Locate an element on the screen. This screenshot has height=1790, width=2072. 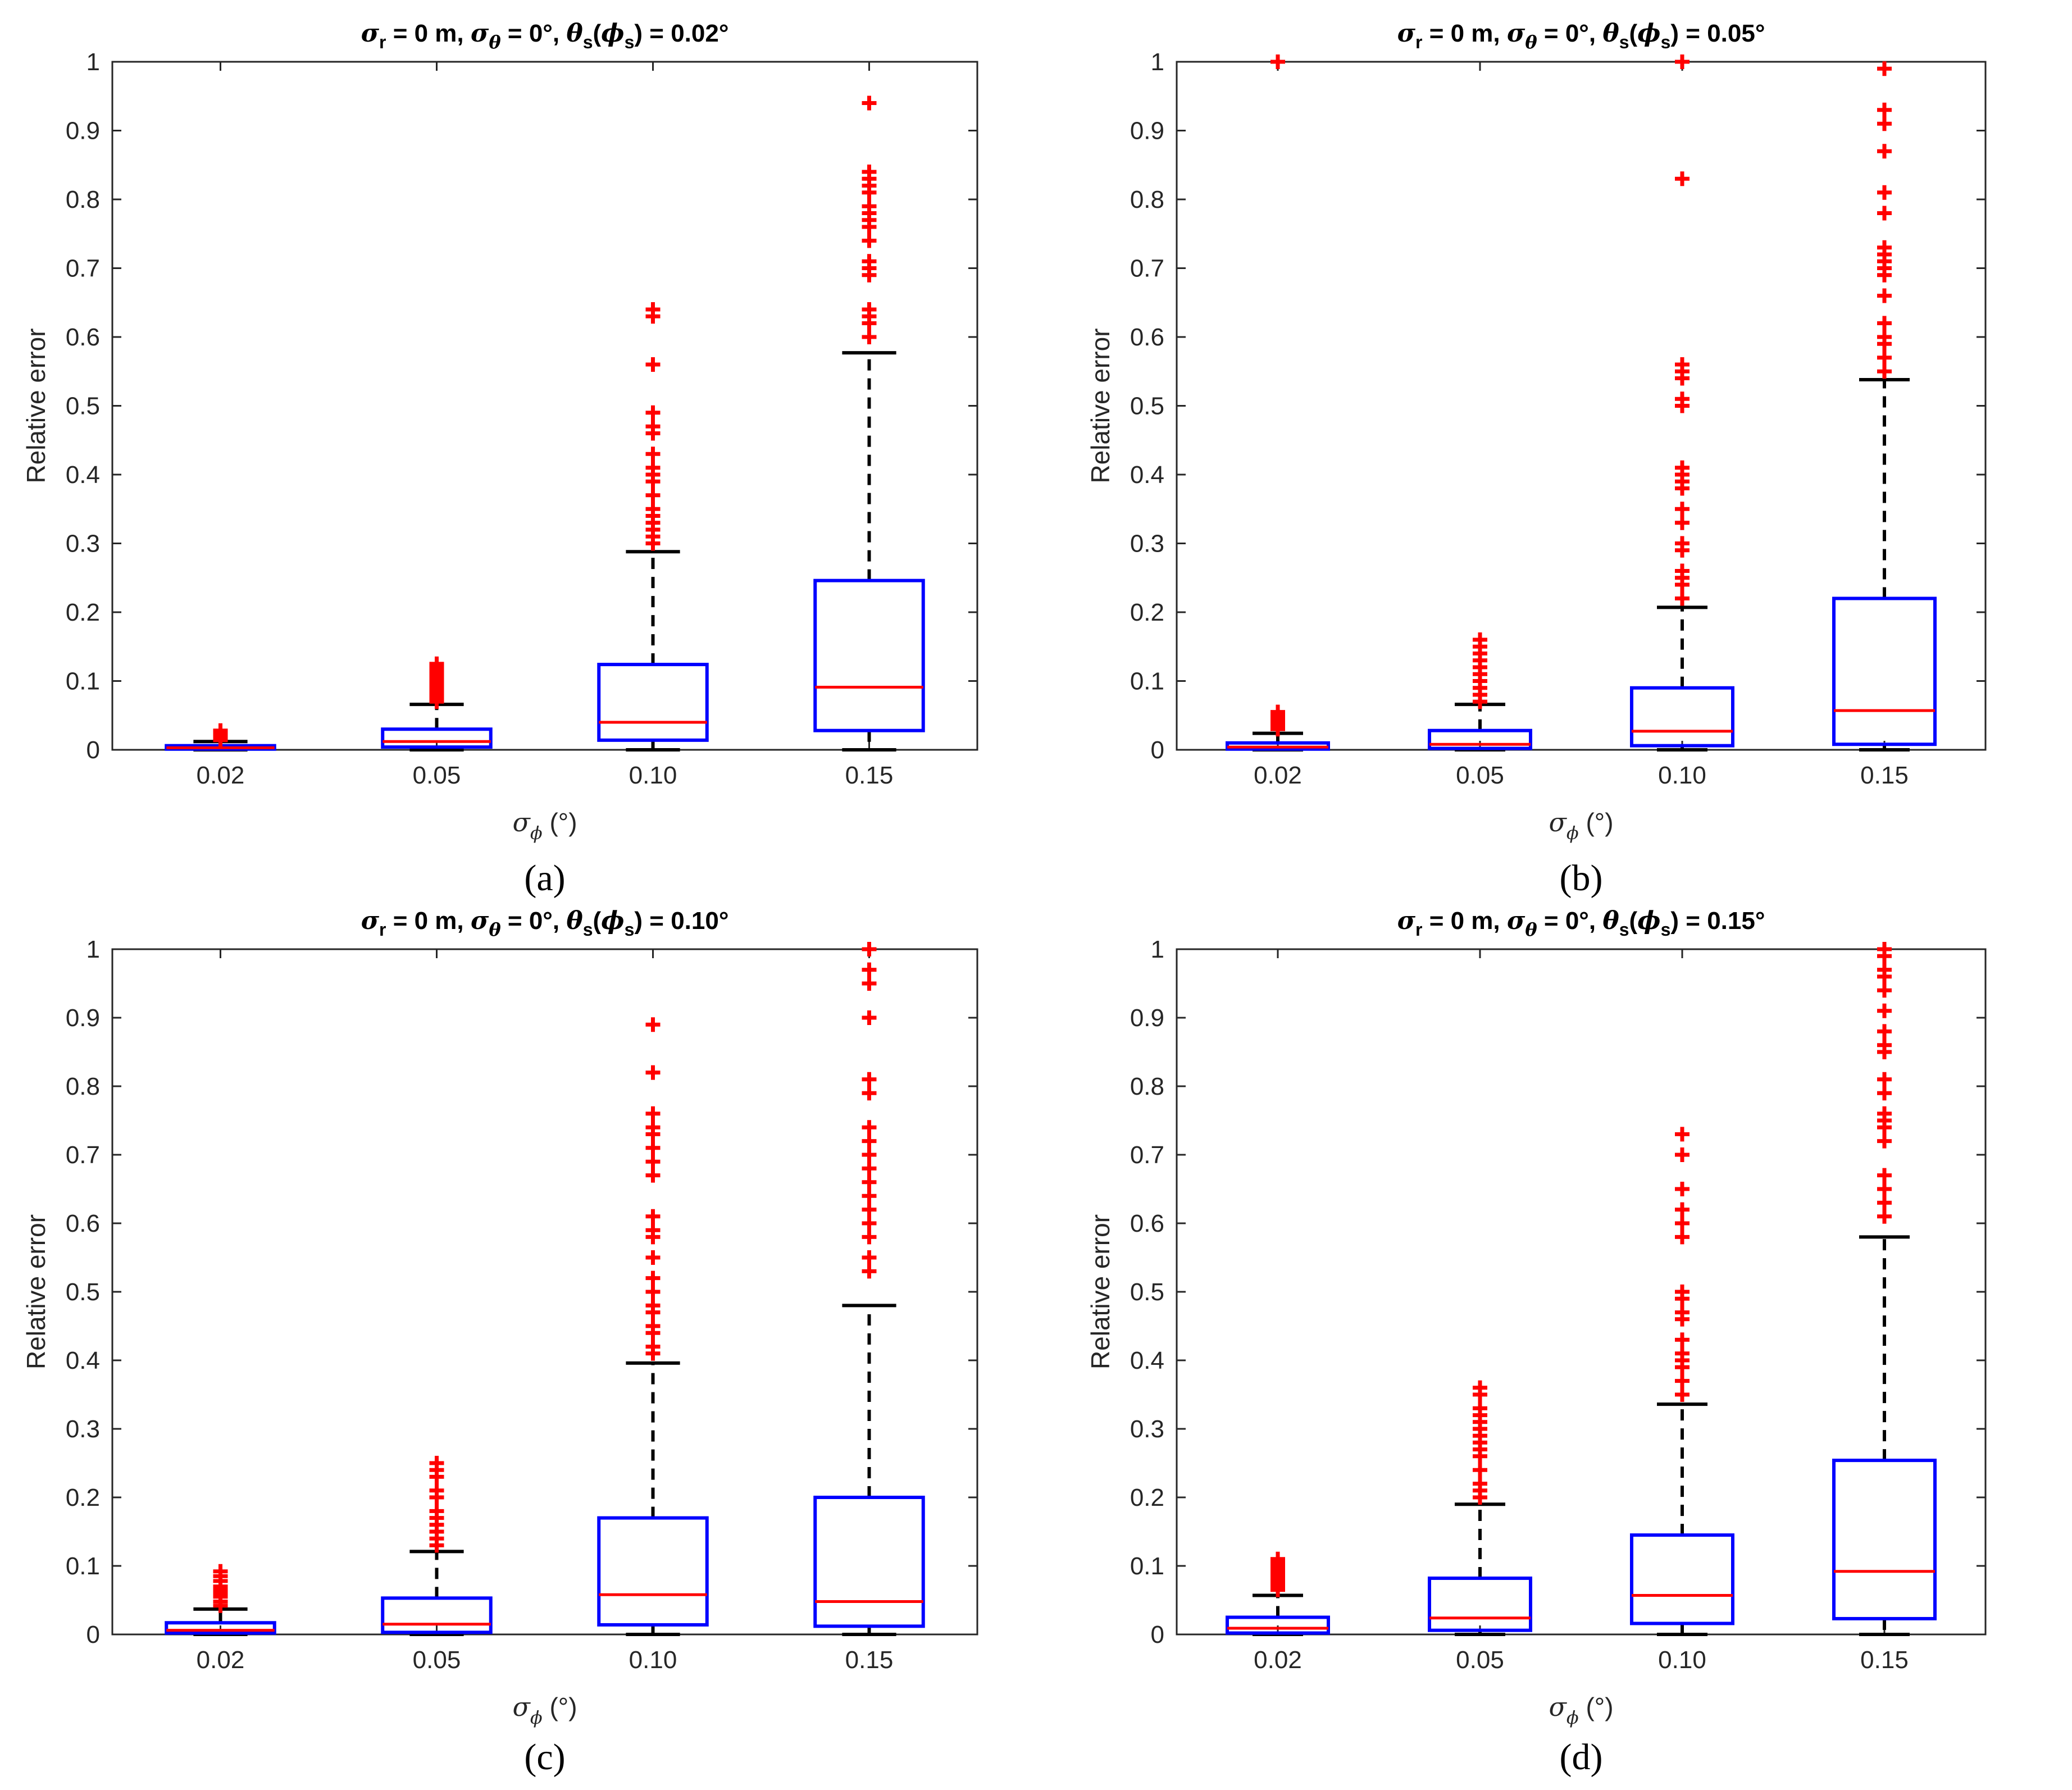
y-axis-label: Relative error is located at coordinates (36, 405).